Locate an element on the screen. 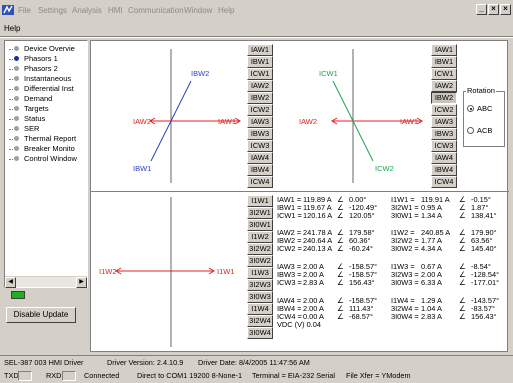 The width and height of the screenshot is (513, 383). tree-item-label: Status is located at coordinates (35, 118).